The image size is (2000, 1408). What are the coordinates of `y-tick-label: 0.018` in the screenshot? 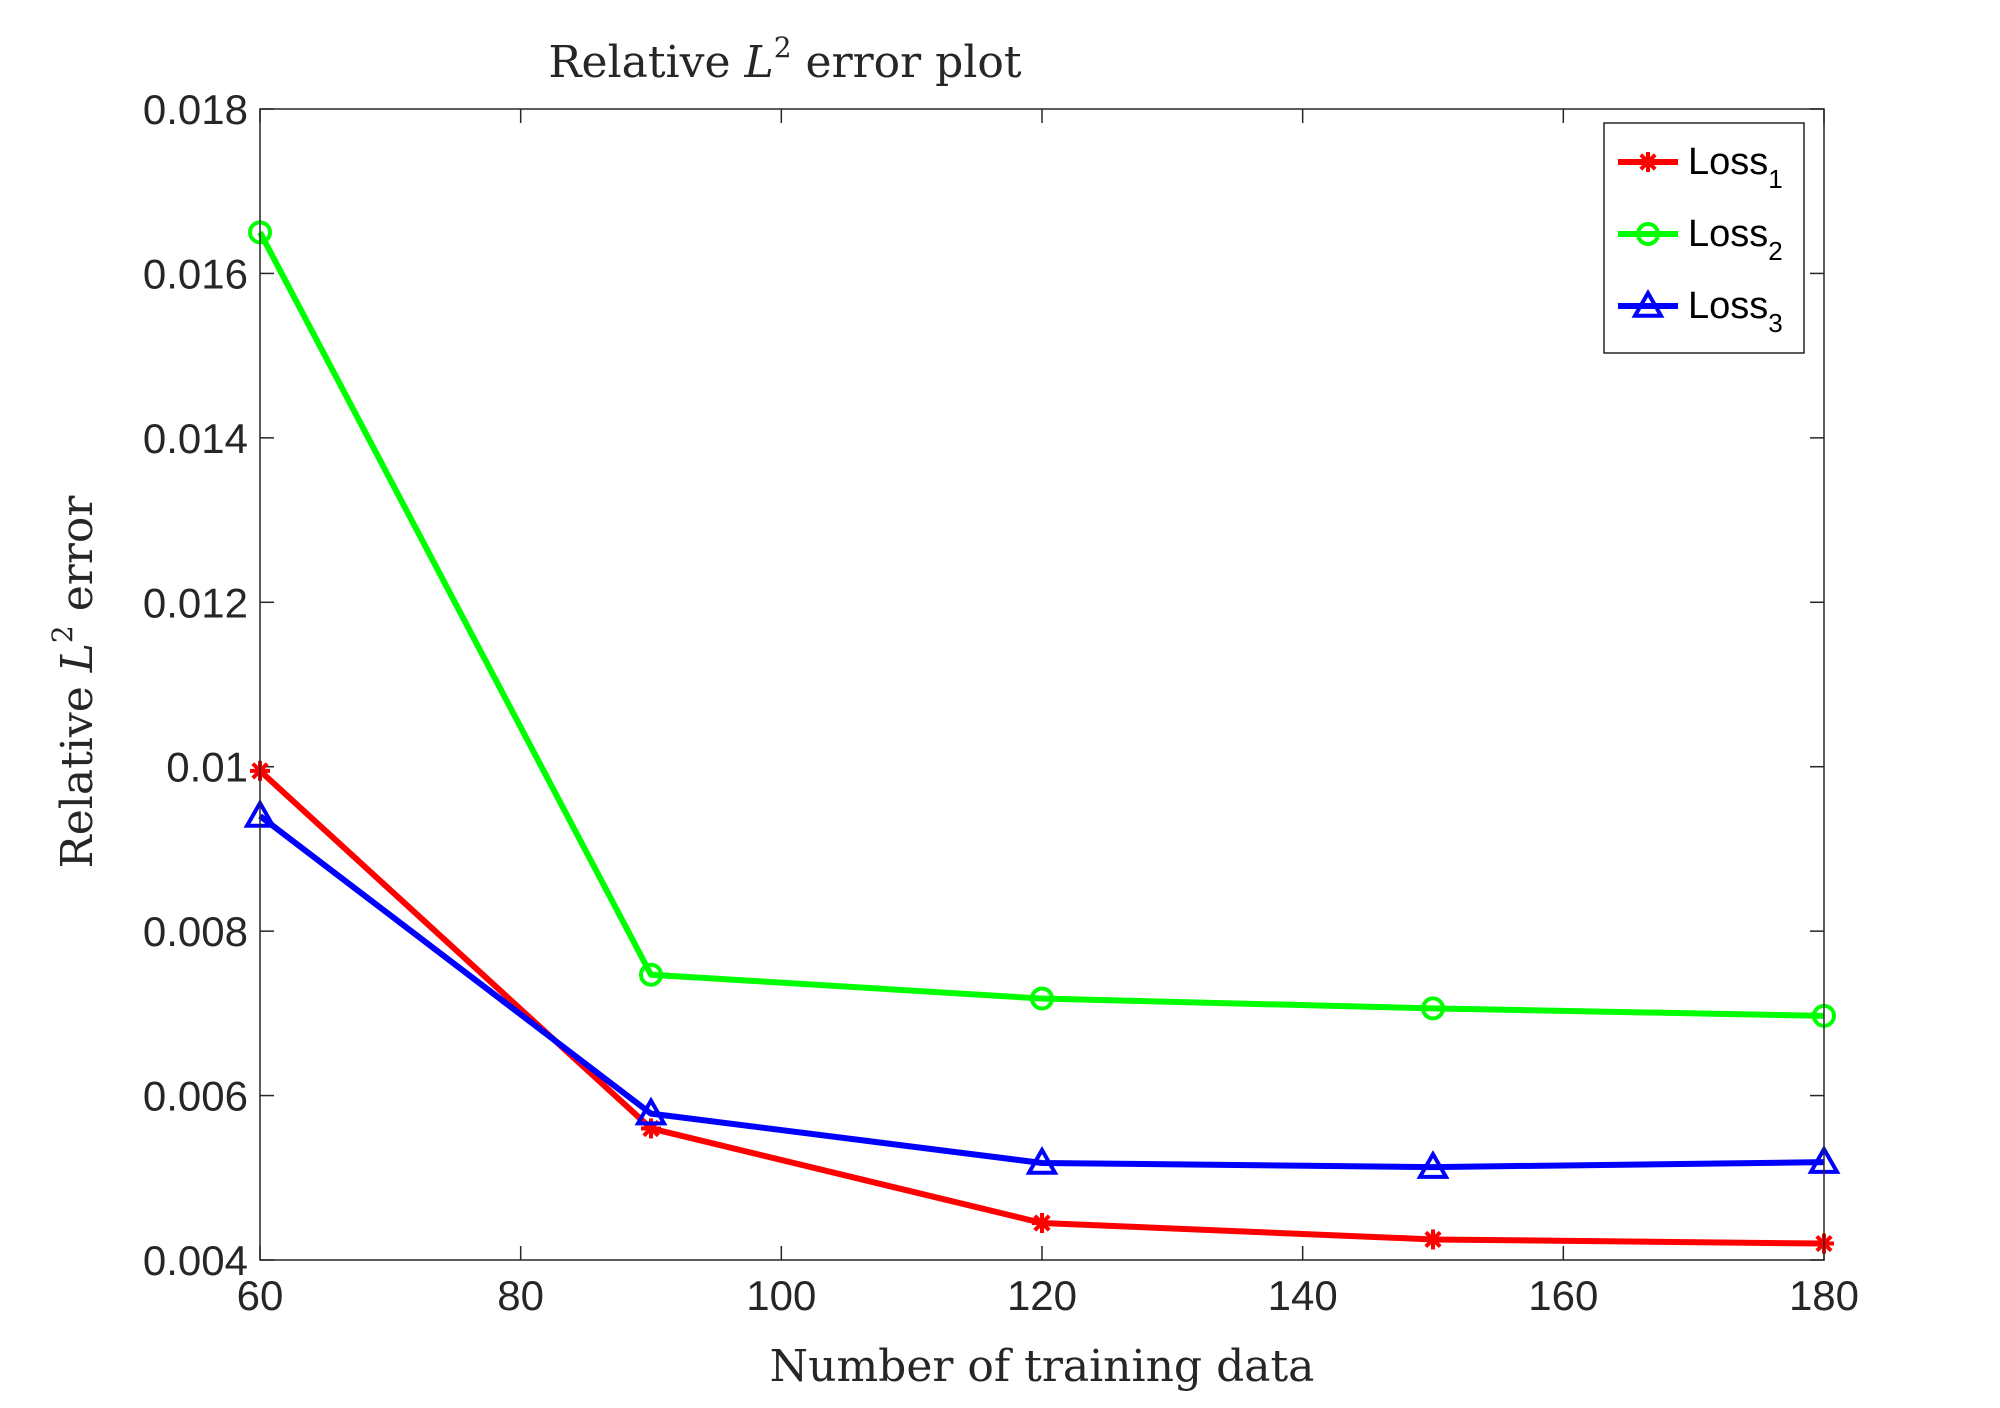 It's located at (195, 109).